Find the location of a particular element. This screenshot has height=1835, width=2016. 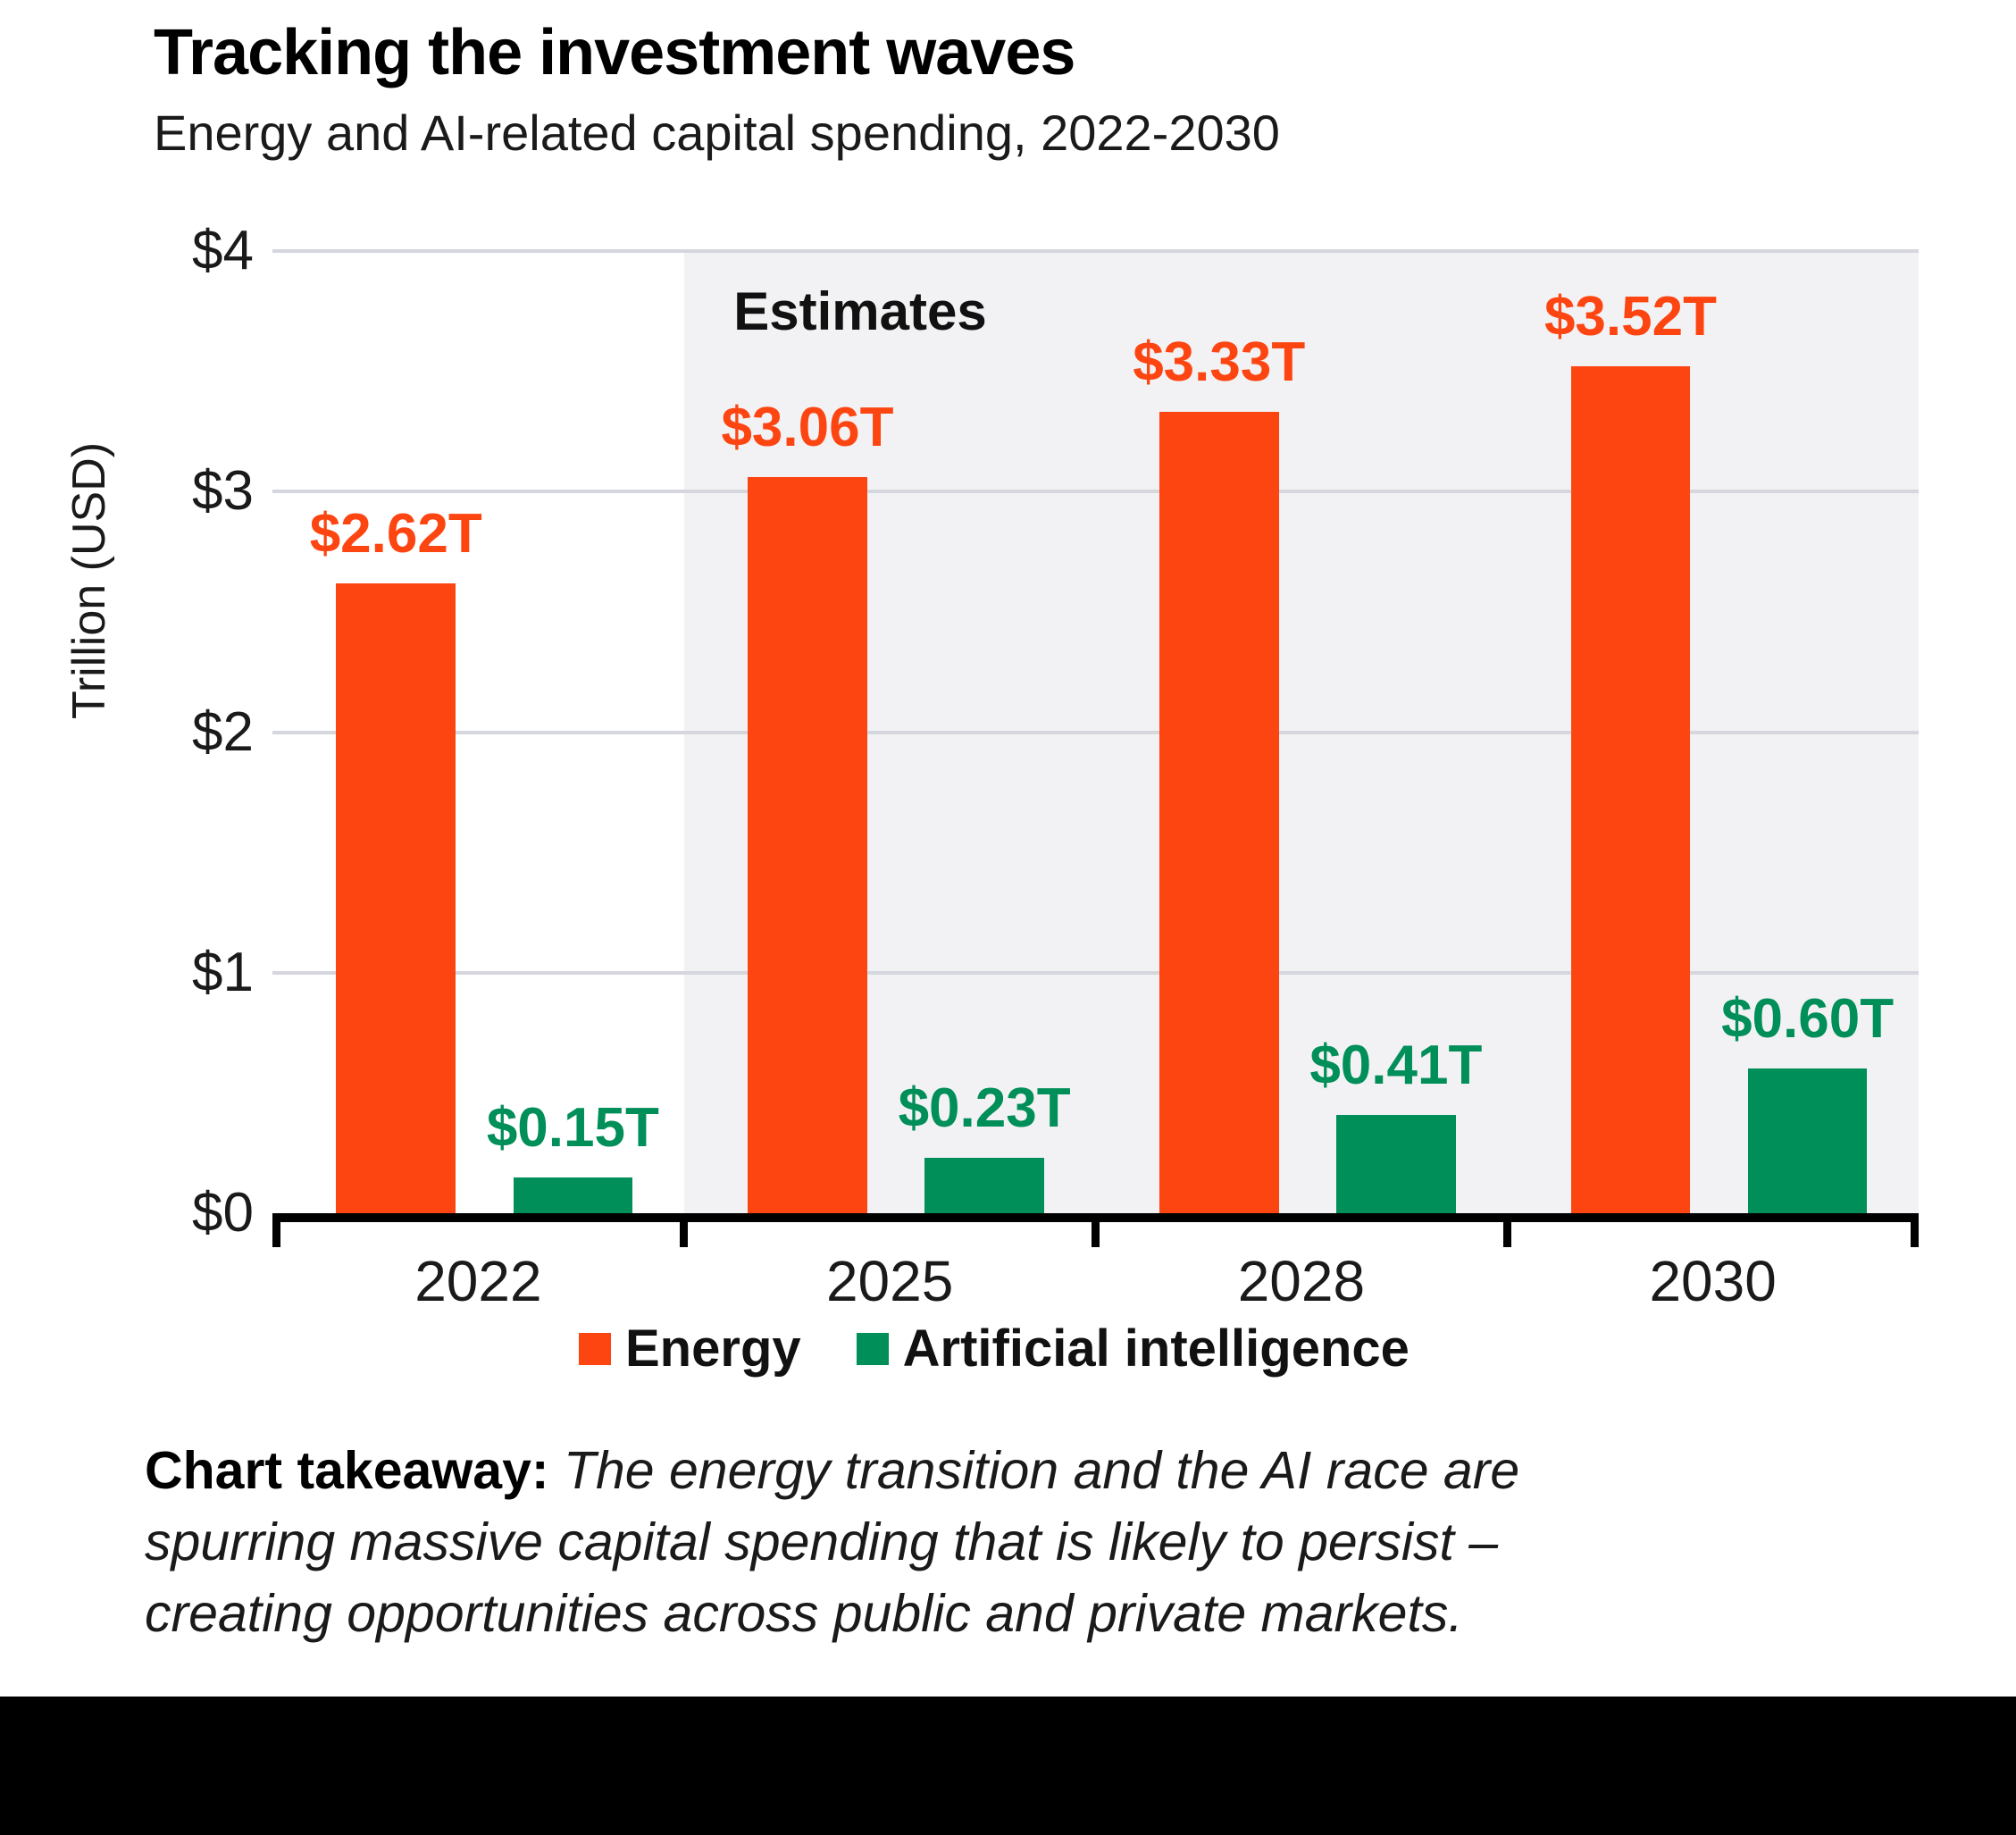

legend-item-energy: Energy is located at coordinates (690, 1348).